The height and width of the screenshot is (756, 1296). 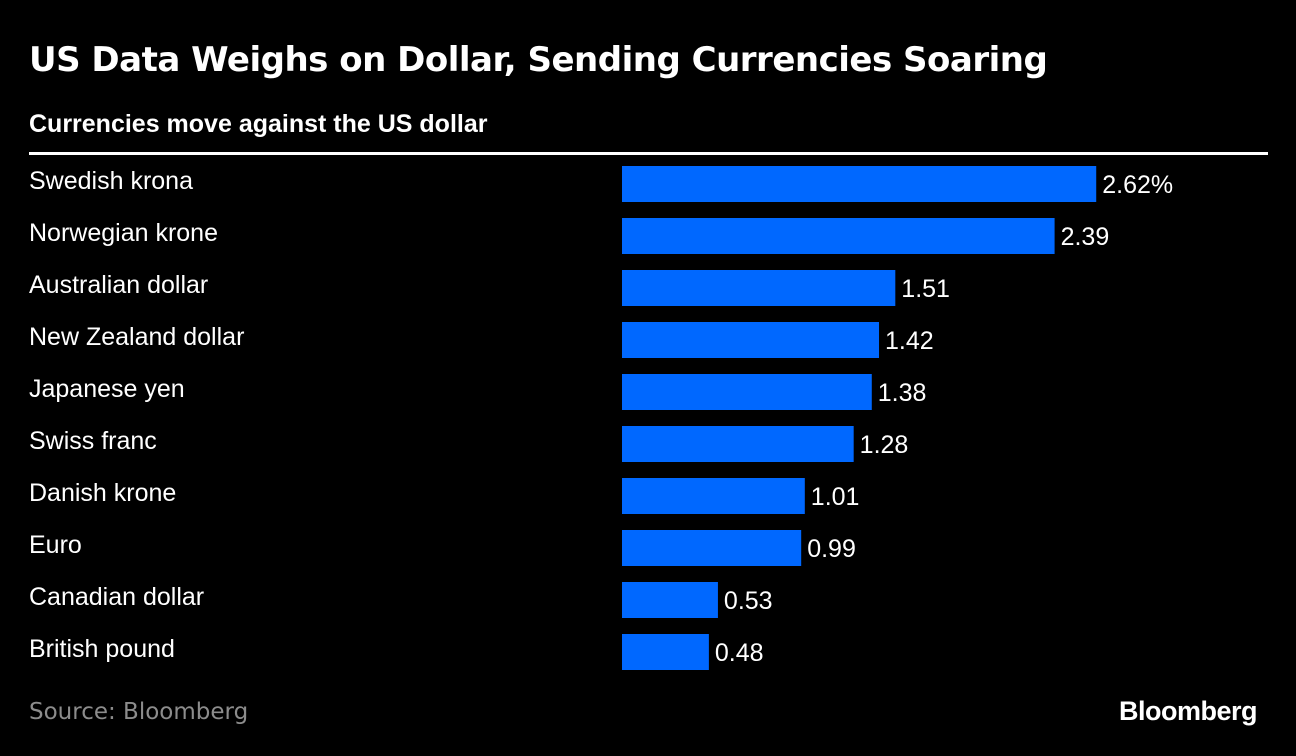 What do you see at coordinates (831, 549) in the screenshot?
I see `value-label: 0.99` at bounding box center [831, 549].